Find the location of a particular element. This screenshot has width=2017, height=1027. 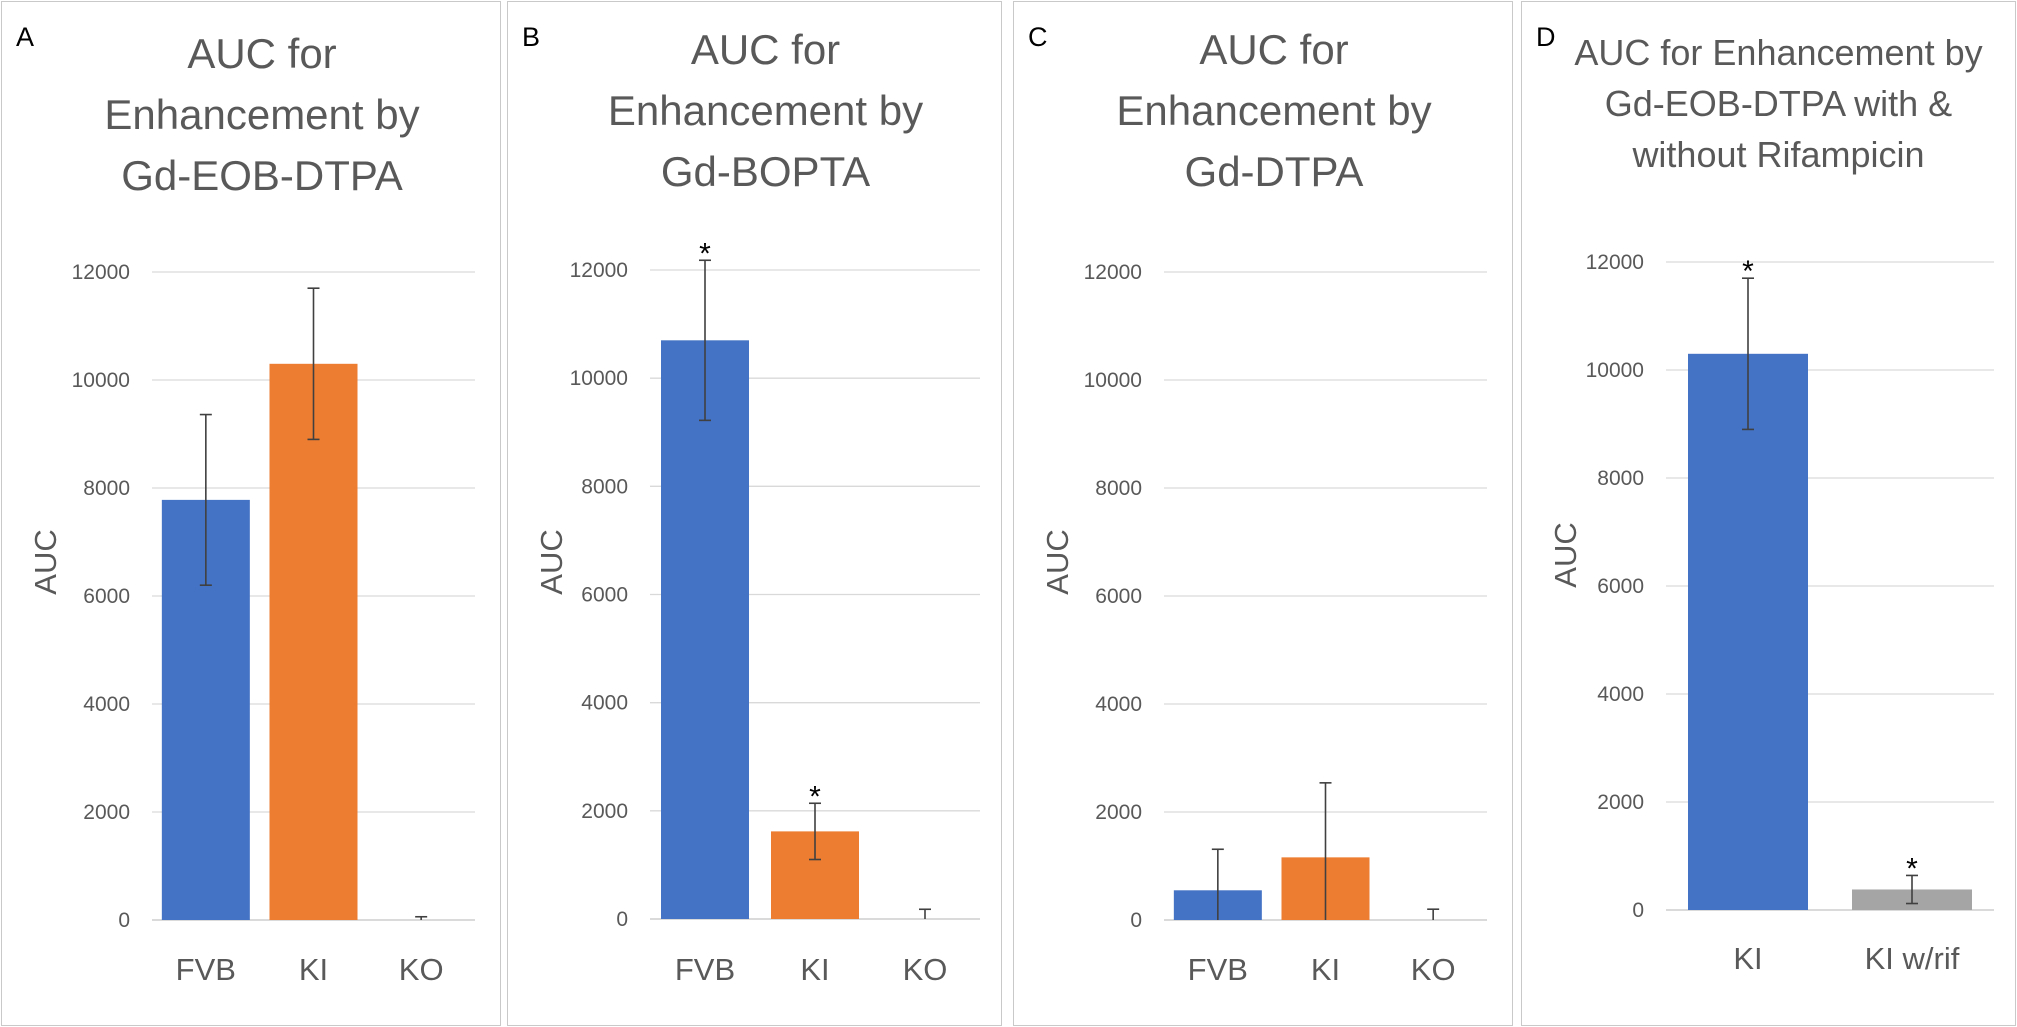

panel-letter: A is located at coordinates (25, 37).